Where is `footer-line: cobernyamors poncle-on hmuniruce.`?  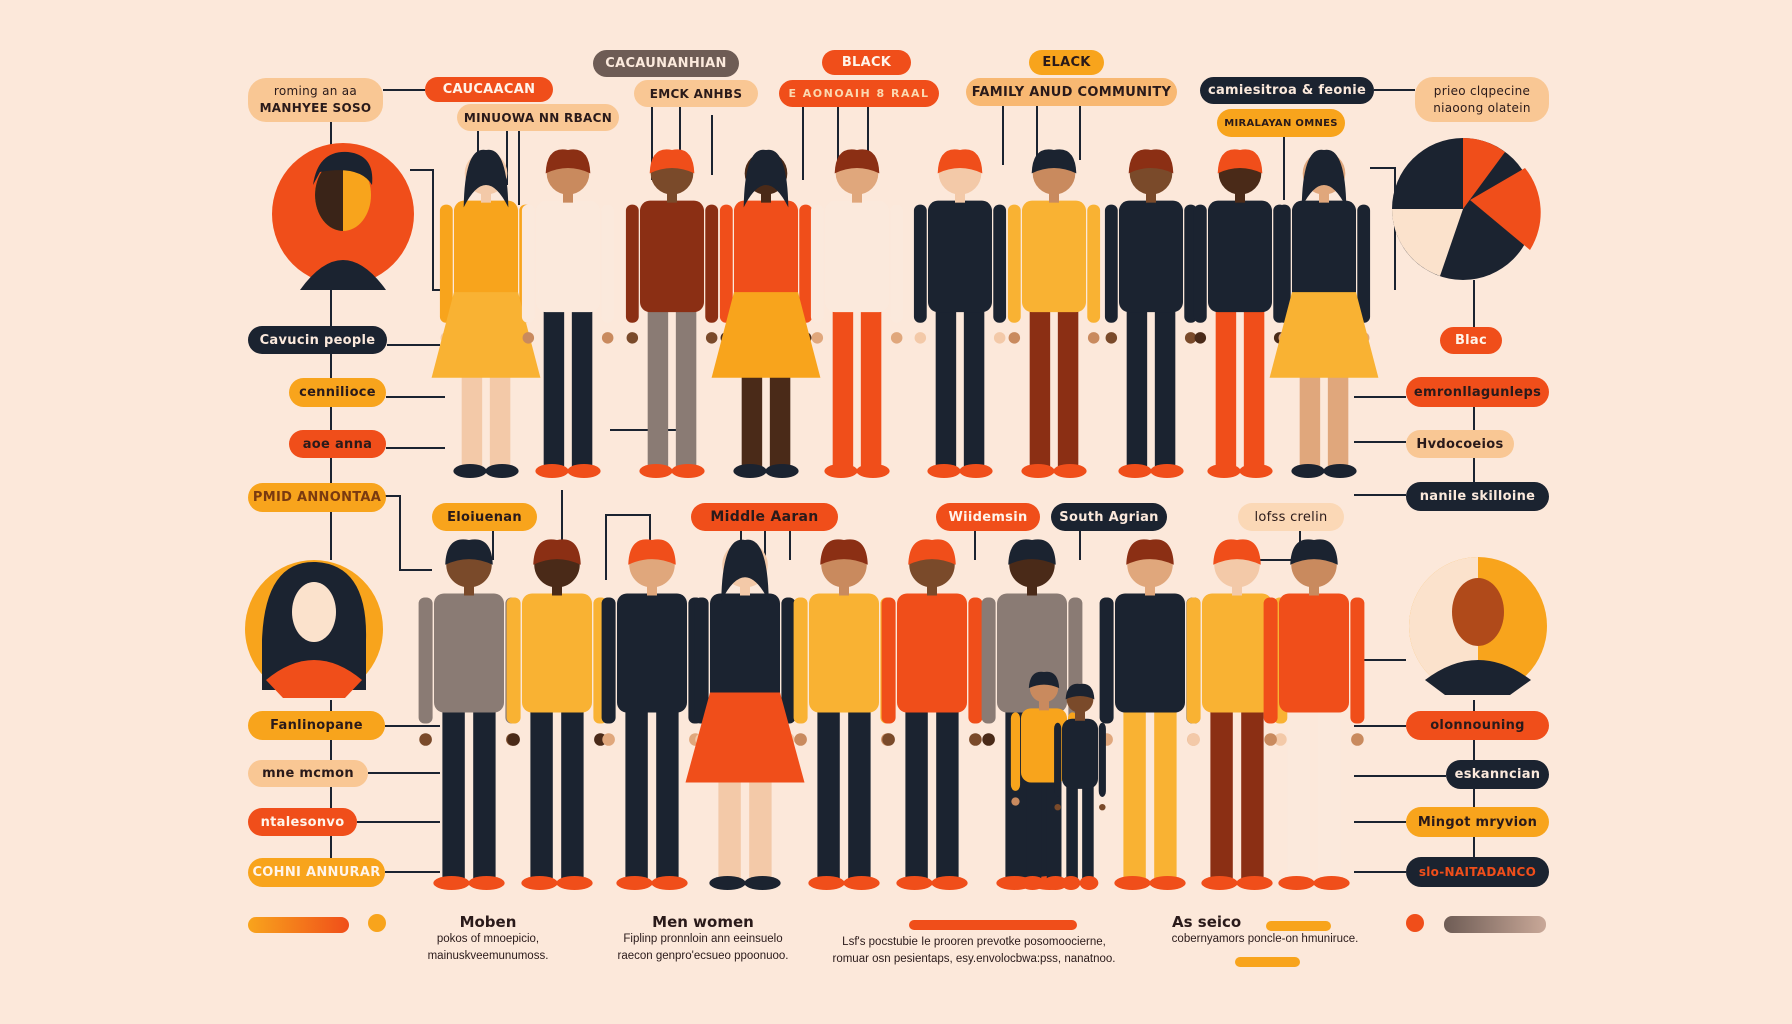
footer-line: cobernyamors poncle-on hmuniruce. is located at coordinates (1265, 939).